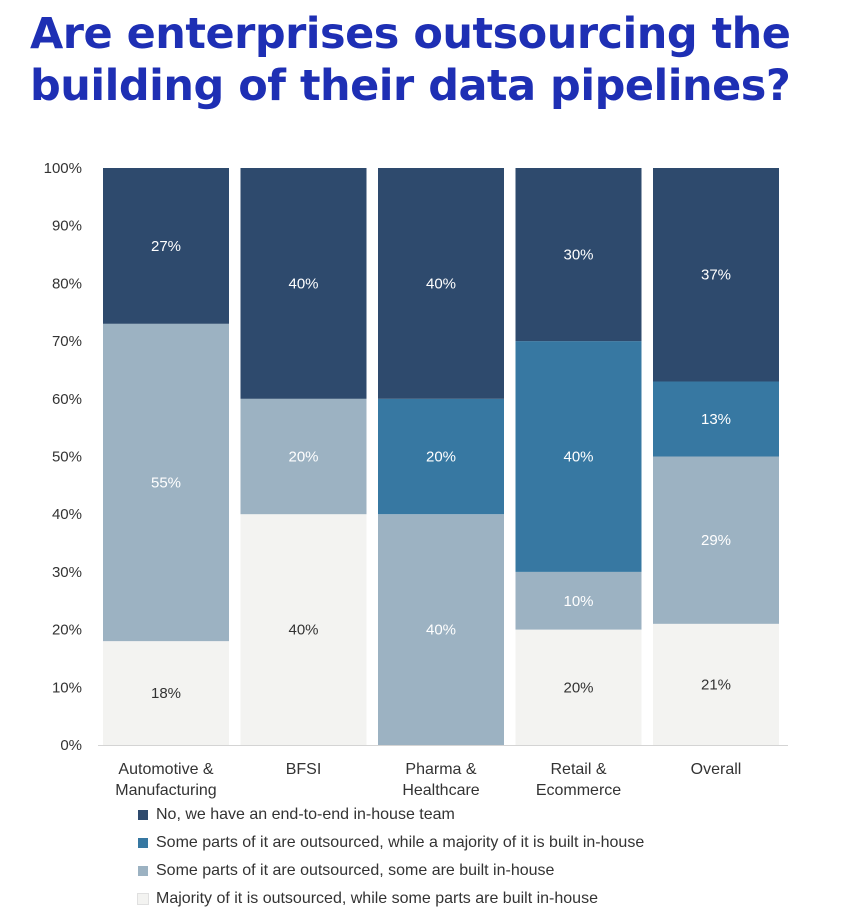 The width and height of the screenshot is (864, 924). I want to click on chart-title-line-1: Are enterprises outsourcing the, so click(410, 34).